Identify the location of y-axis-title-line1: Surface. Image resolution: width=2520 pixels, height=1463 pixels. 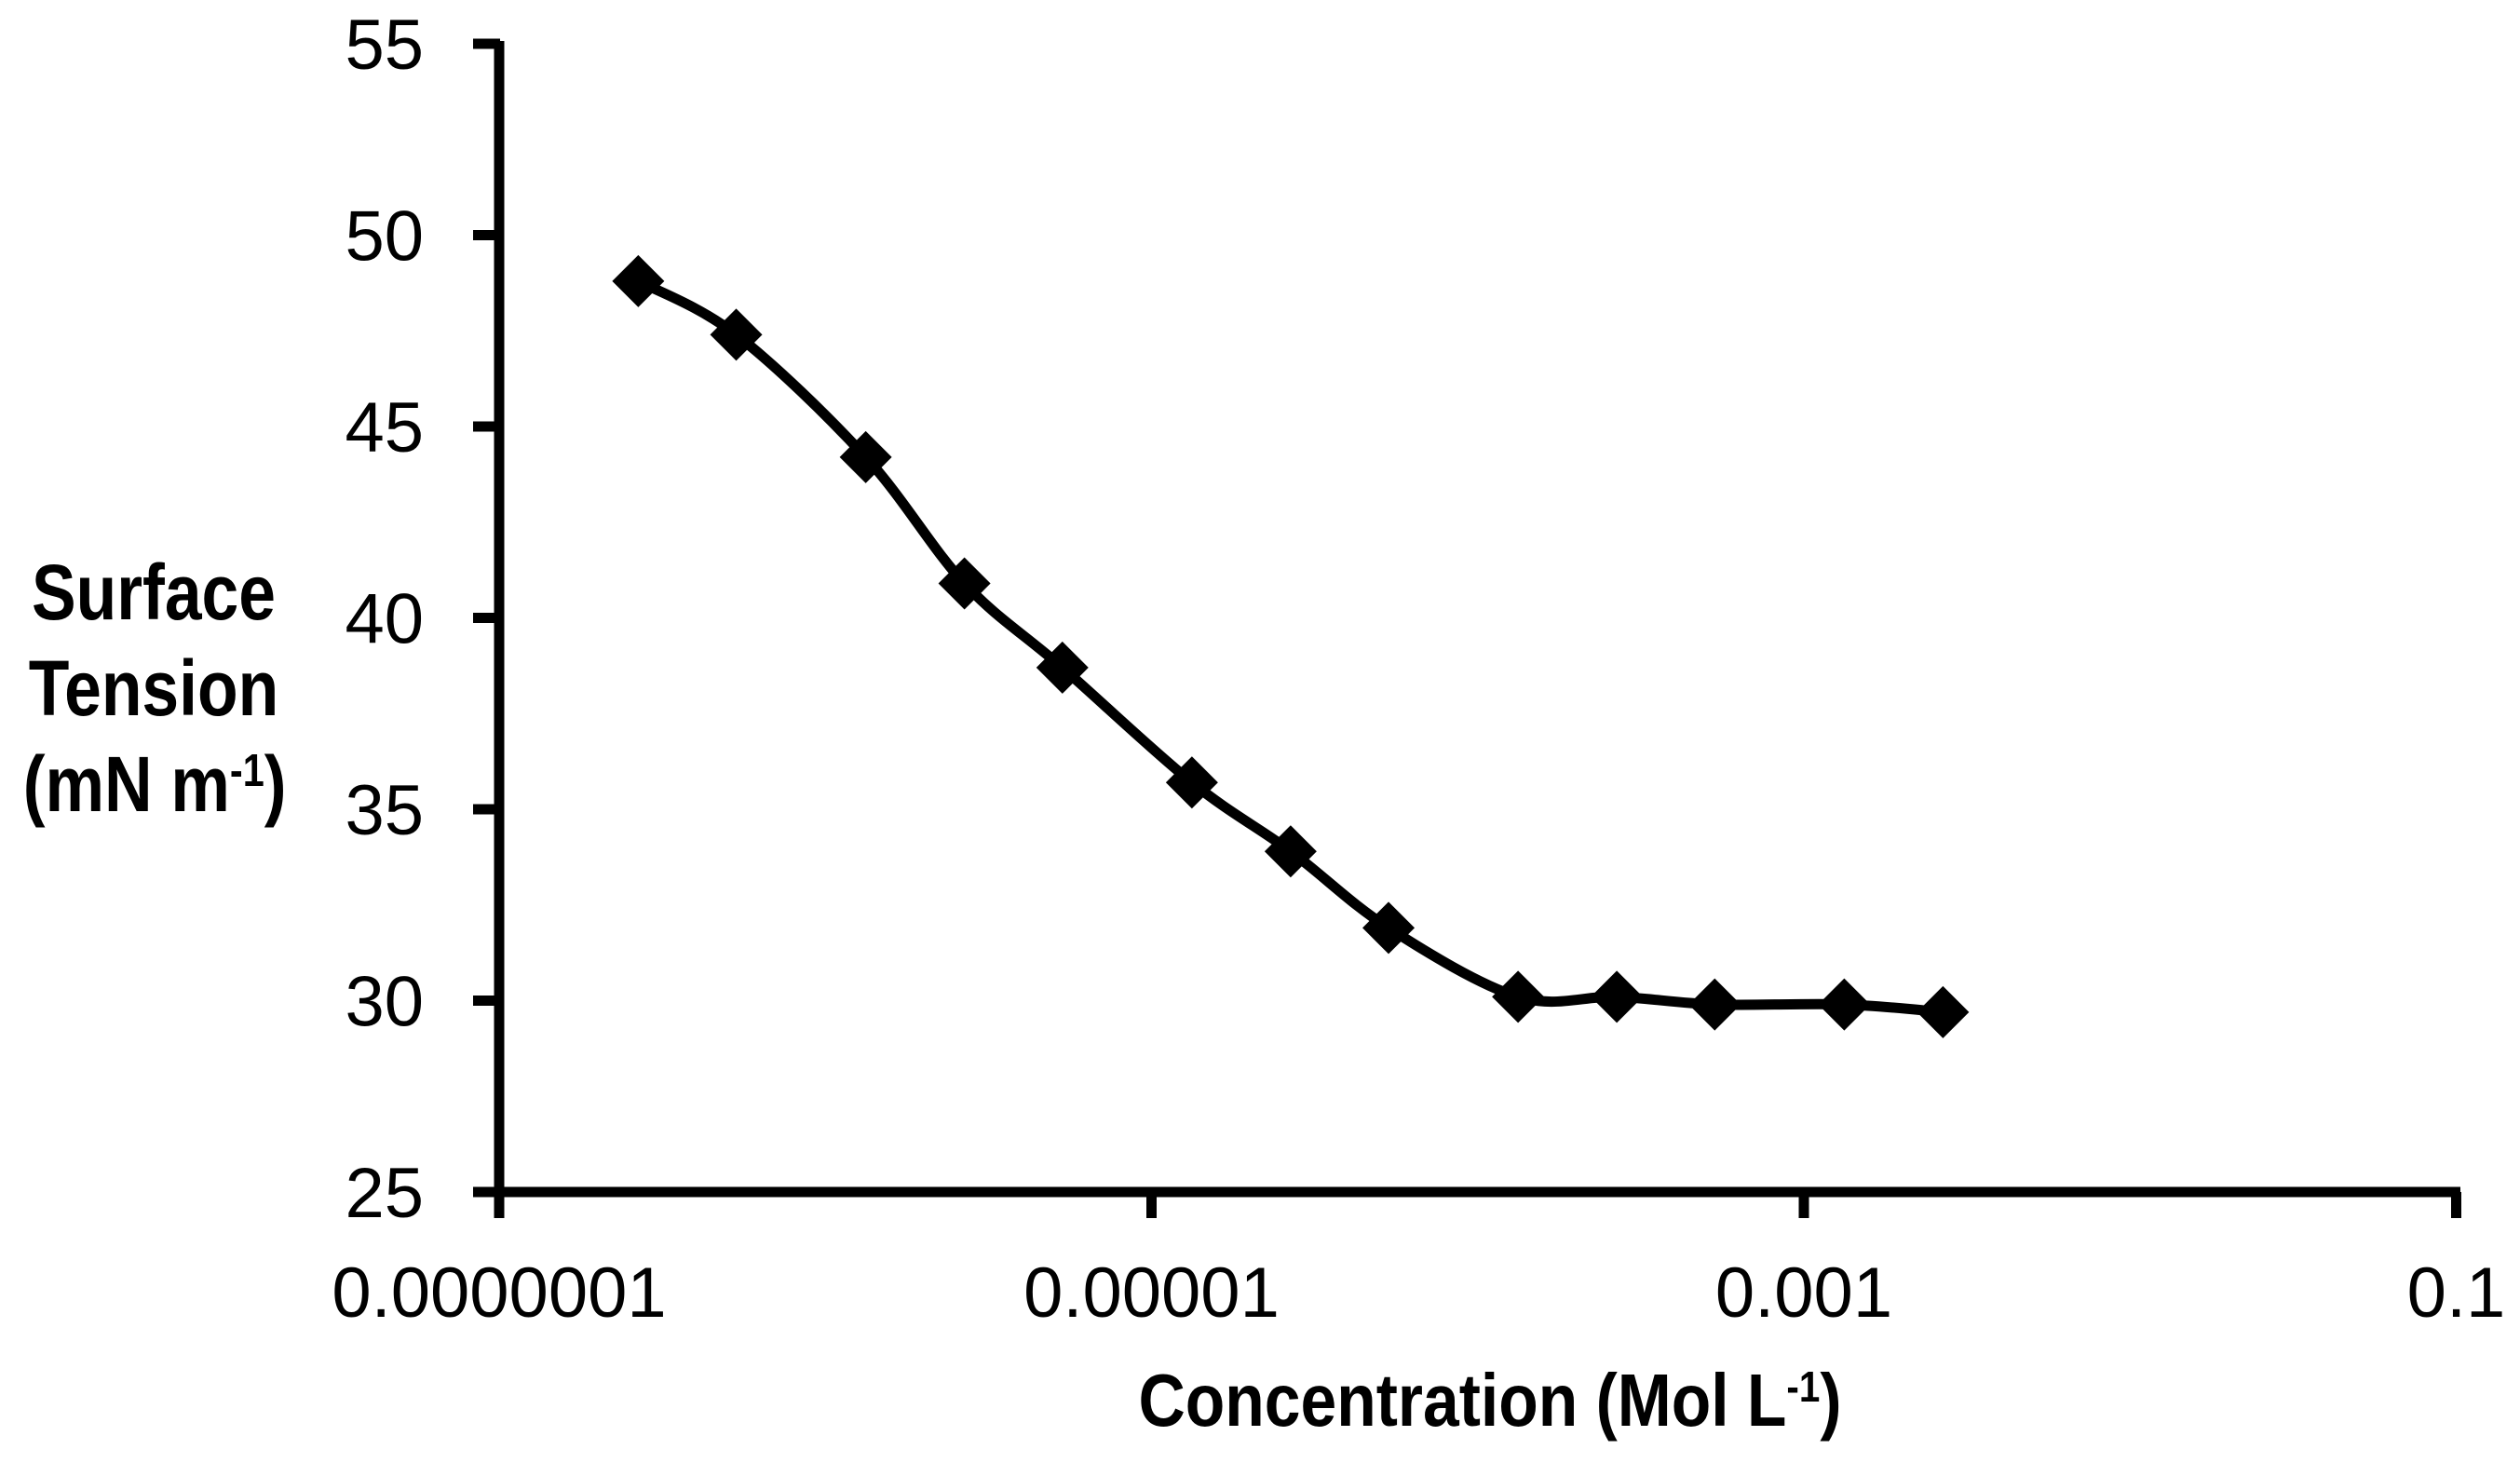
(154, 592).